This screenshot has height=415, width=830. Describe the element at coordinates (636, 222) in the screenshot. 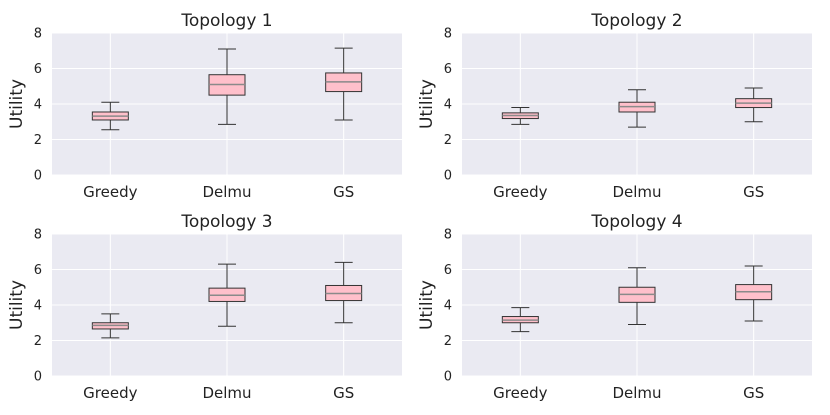

I see `chart-title: Topology 4` at that location.